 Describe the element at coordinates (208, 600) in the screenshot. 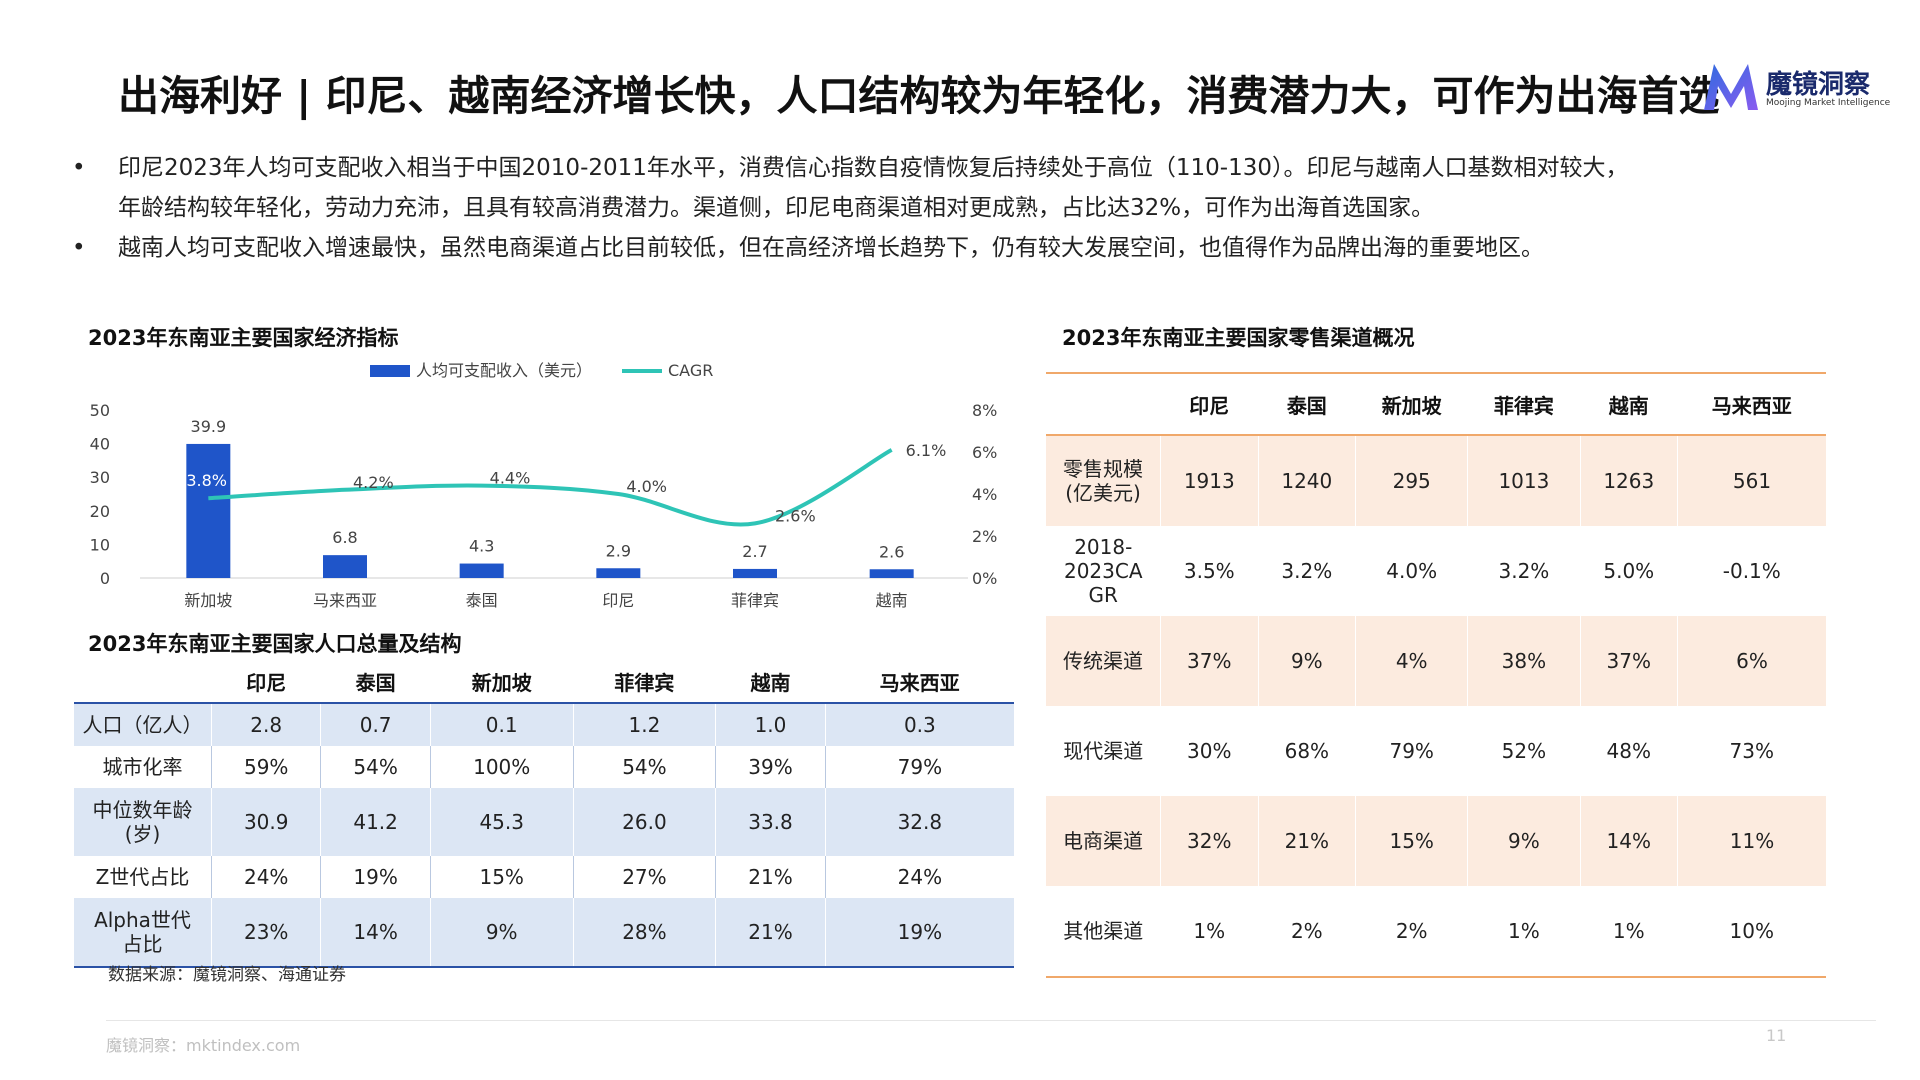

I see `x-tick-label: 新加坡` at that location.